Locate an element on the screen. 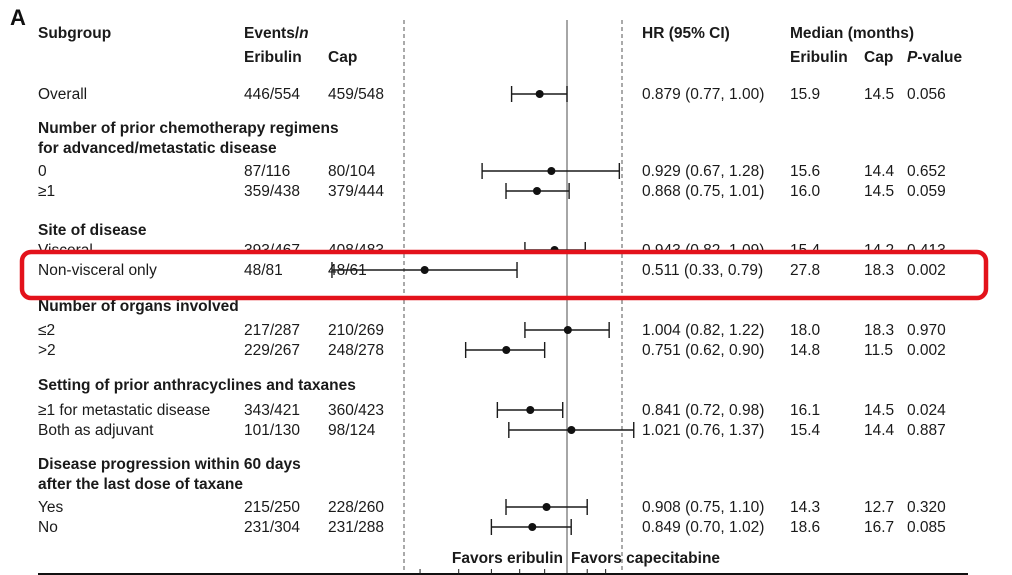 The width and height of the screenshot is (1012, 575). median-eribulin: 15.9 is located at coordinates (805, 94).